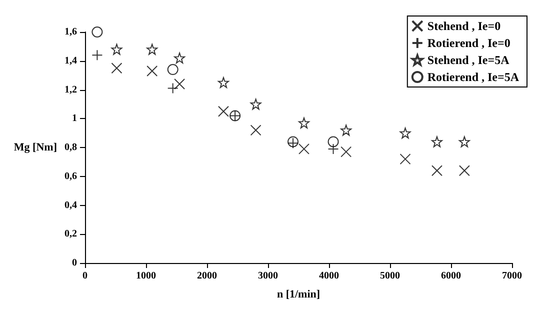 The height and width of the screenshot is (324, 547). I want to click on y-tick-label: 0,2, so click(70, 234).